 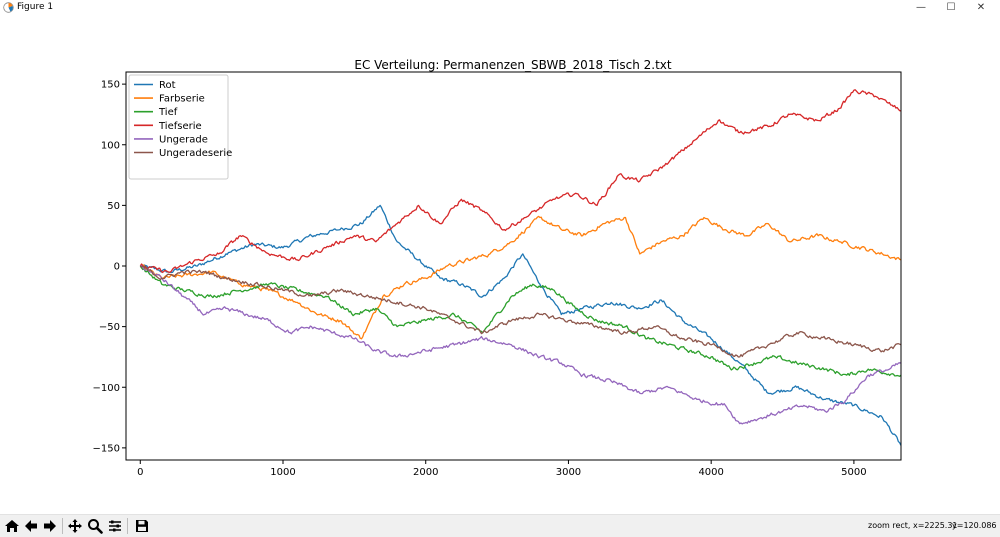 I want to click on x-tick-label: 5000, so click(x=853, y=472).